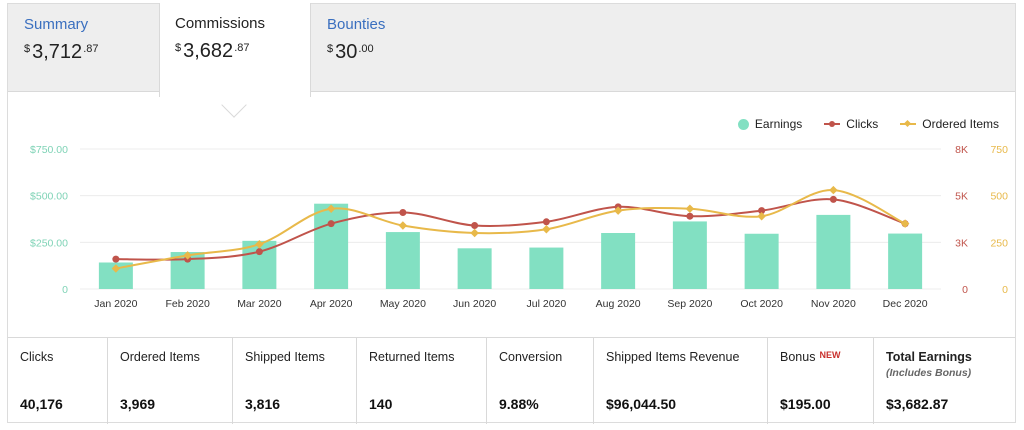 The image size is (1024, 430). What do you see at coordinates (474, 304) in the screenshot?
I see `x-axis-tick-label: Jun 2020` at bounding box center [474, 304].